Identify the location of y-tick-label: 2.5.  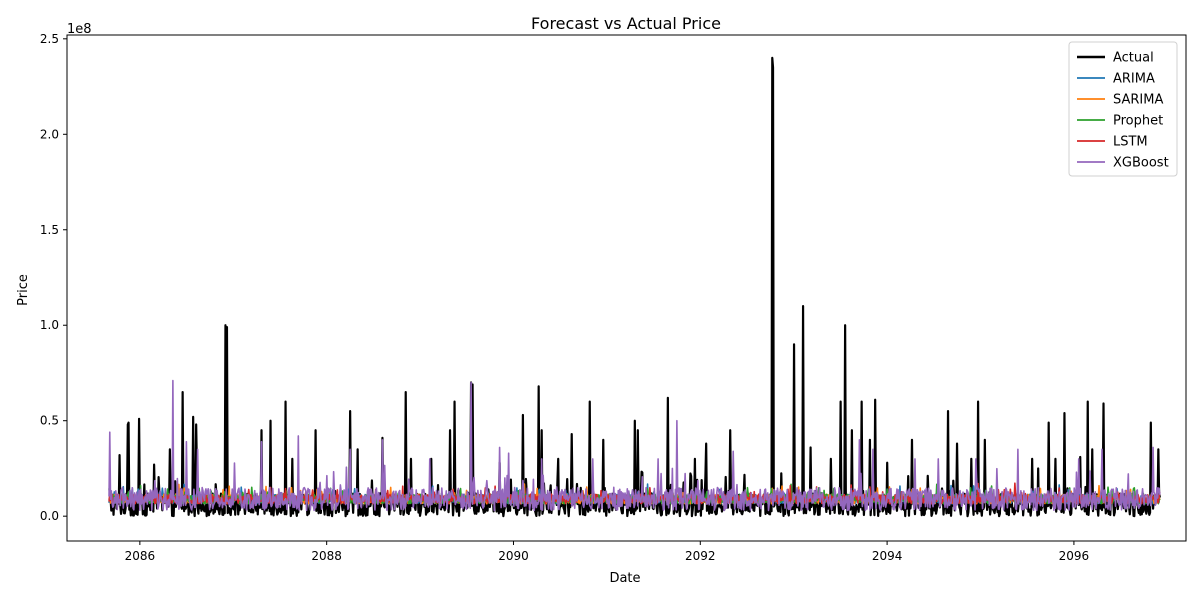
(49, 39).